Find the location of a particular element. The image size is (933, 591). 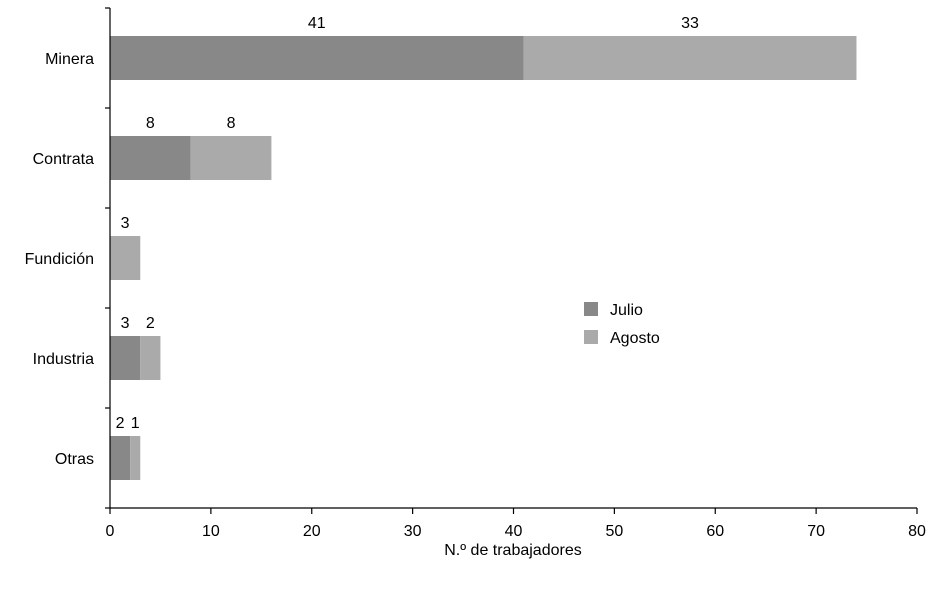

data-label-julio-3: 3 is located at coordinates (125, 323).